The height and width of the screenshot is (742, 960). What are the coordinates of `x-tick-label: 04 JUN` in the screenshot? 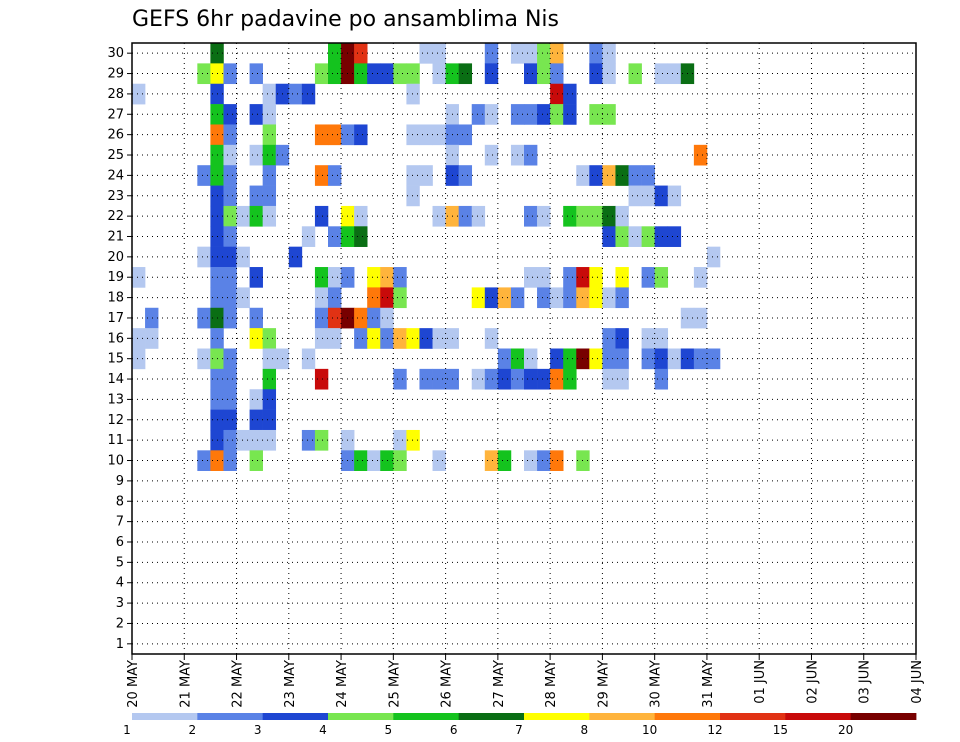 It's located at (917, 682).